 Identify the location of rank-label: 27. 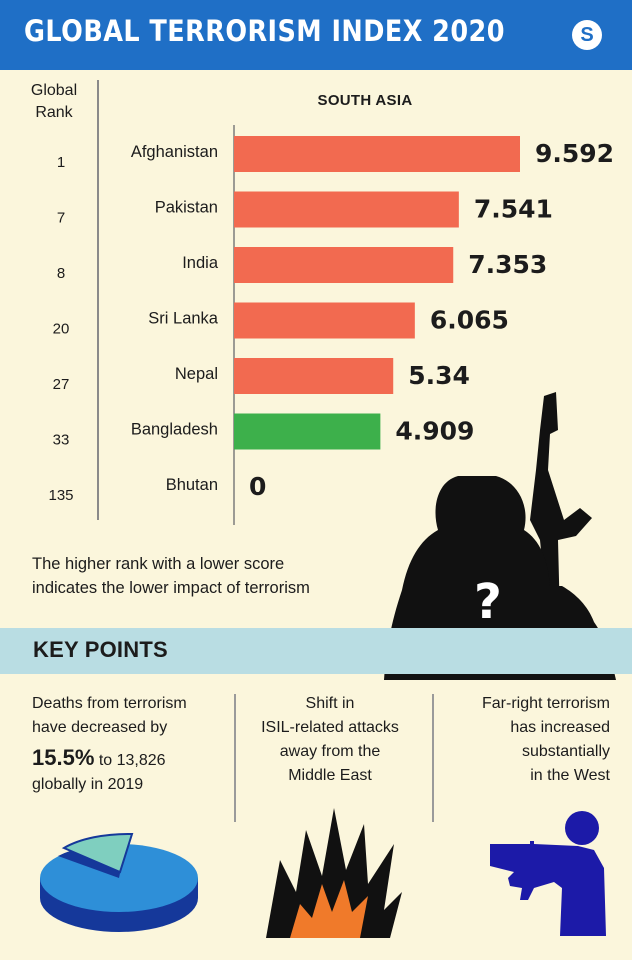
(61, 384).